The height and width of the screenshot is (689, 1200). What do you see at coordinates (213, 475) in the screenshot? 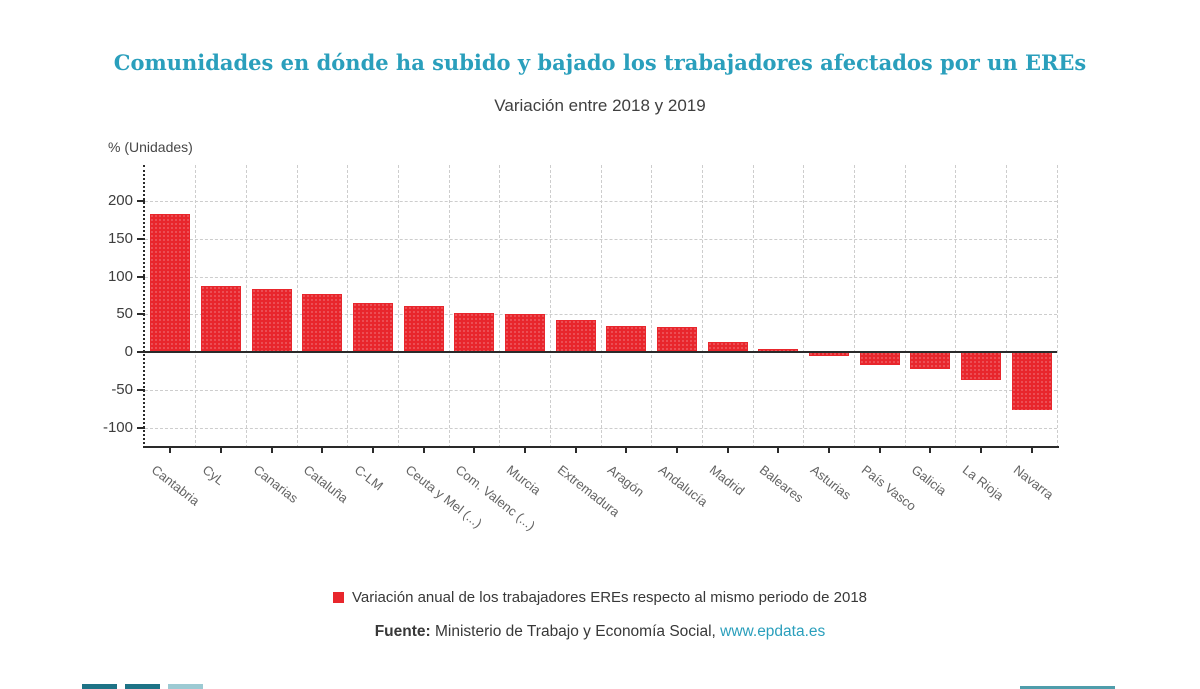
I see `x-axis-label: CyL` at bounding box center [213, 475].